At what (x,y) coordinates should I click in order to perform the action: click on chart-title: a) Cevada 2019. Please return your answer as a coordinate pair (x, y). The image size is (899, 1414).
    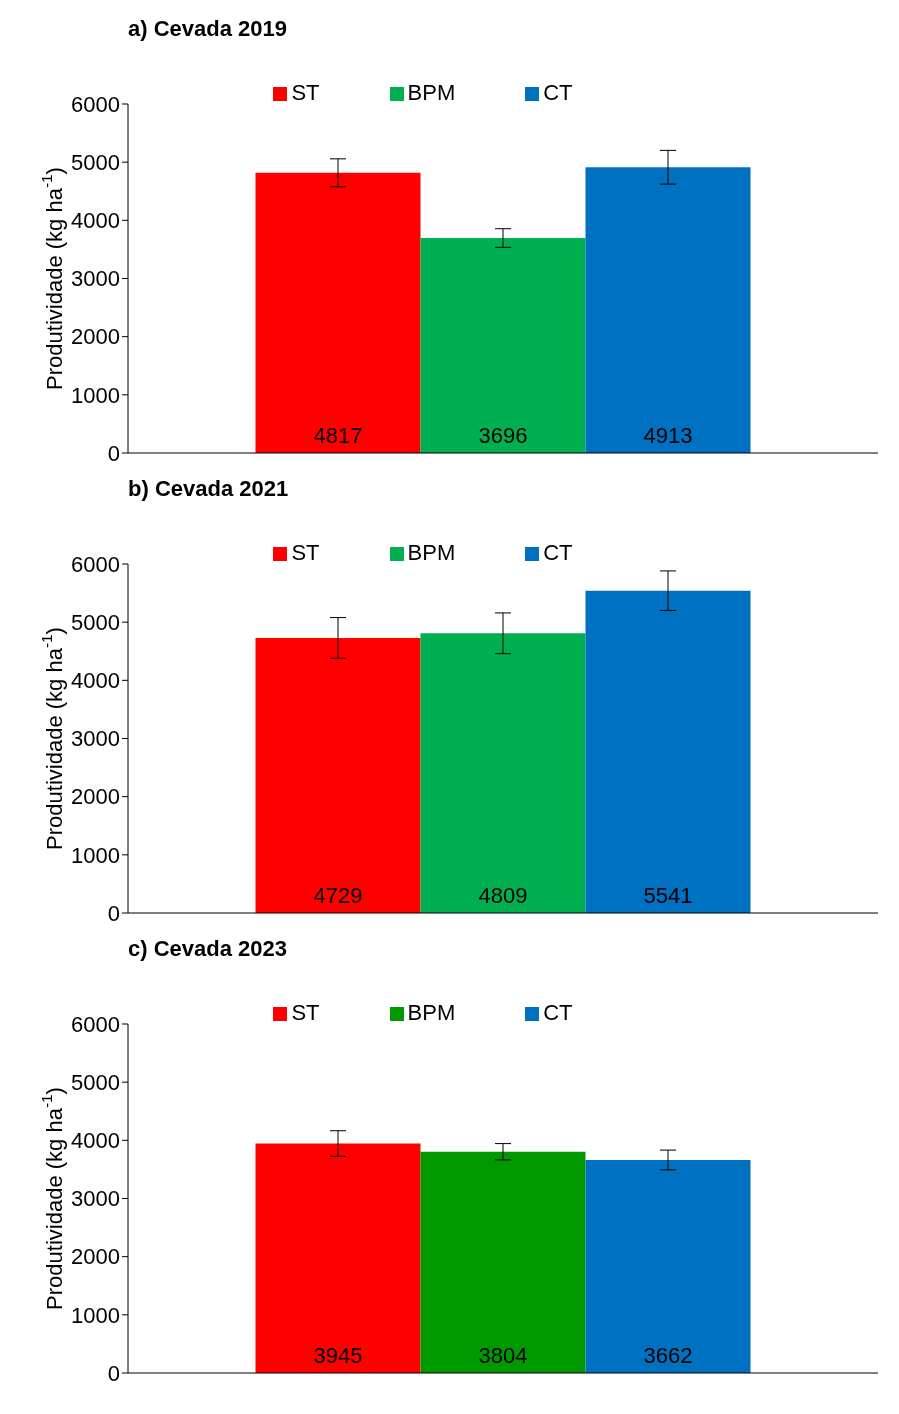
    Looking at the image, I should click on (207, 29).